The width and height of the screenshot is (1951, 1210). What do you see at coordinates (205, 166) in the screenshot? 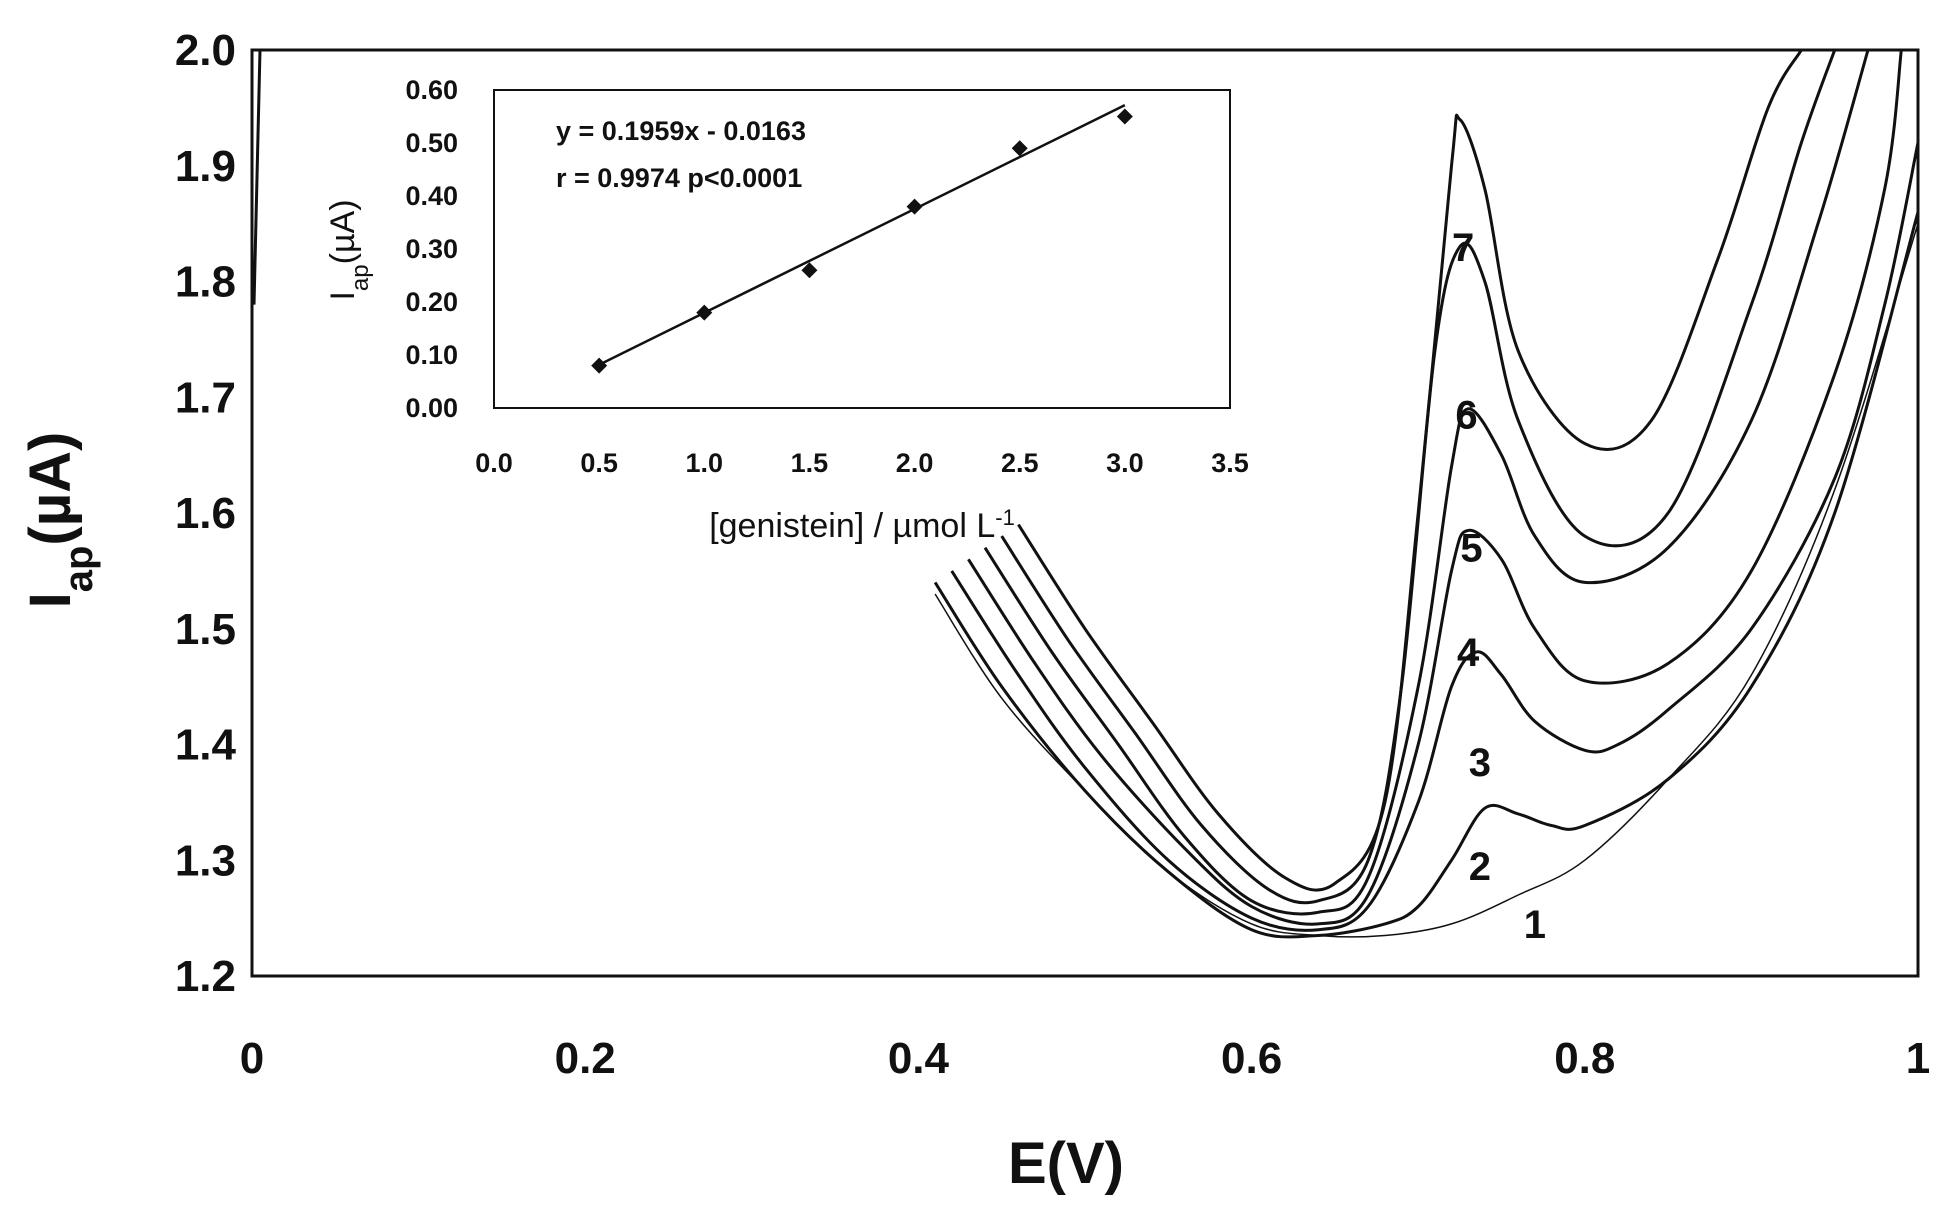
I see `main-y-tick-label: 1.9` at bounding box center [205, 166].